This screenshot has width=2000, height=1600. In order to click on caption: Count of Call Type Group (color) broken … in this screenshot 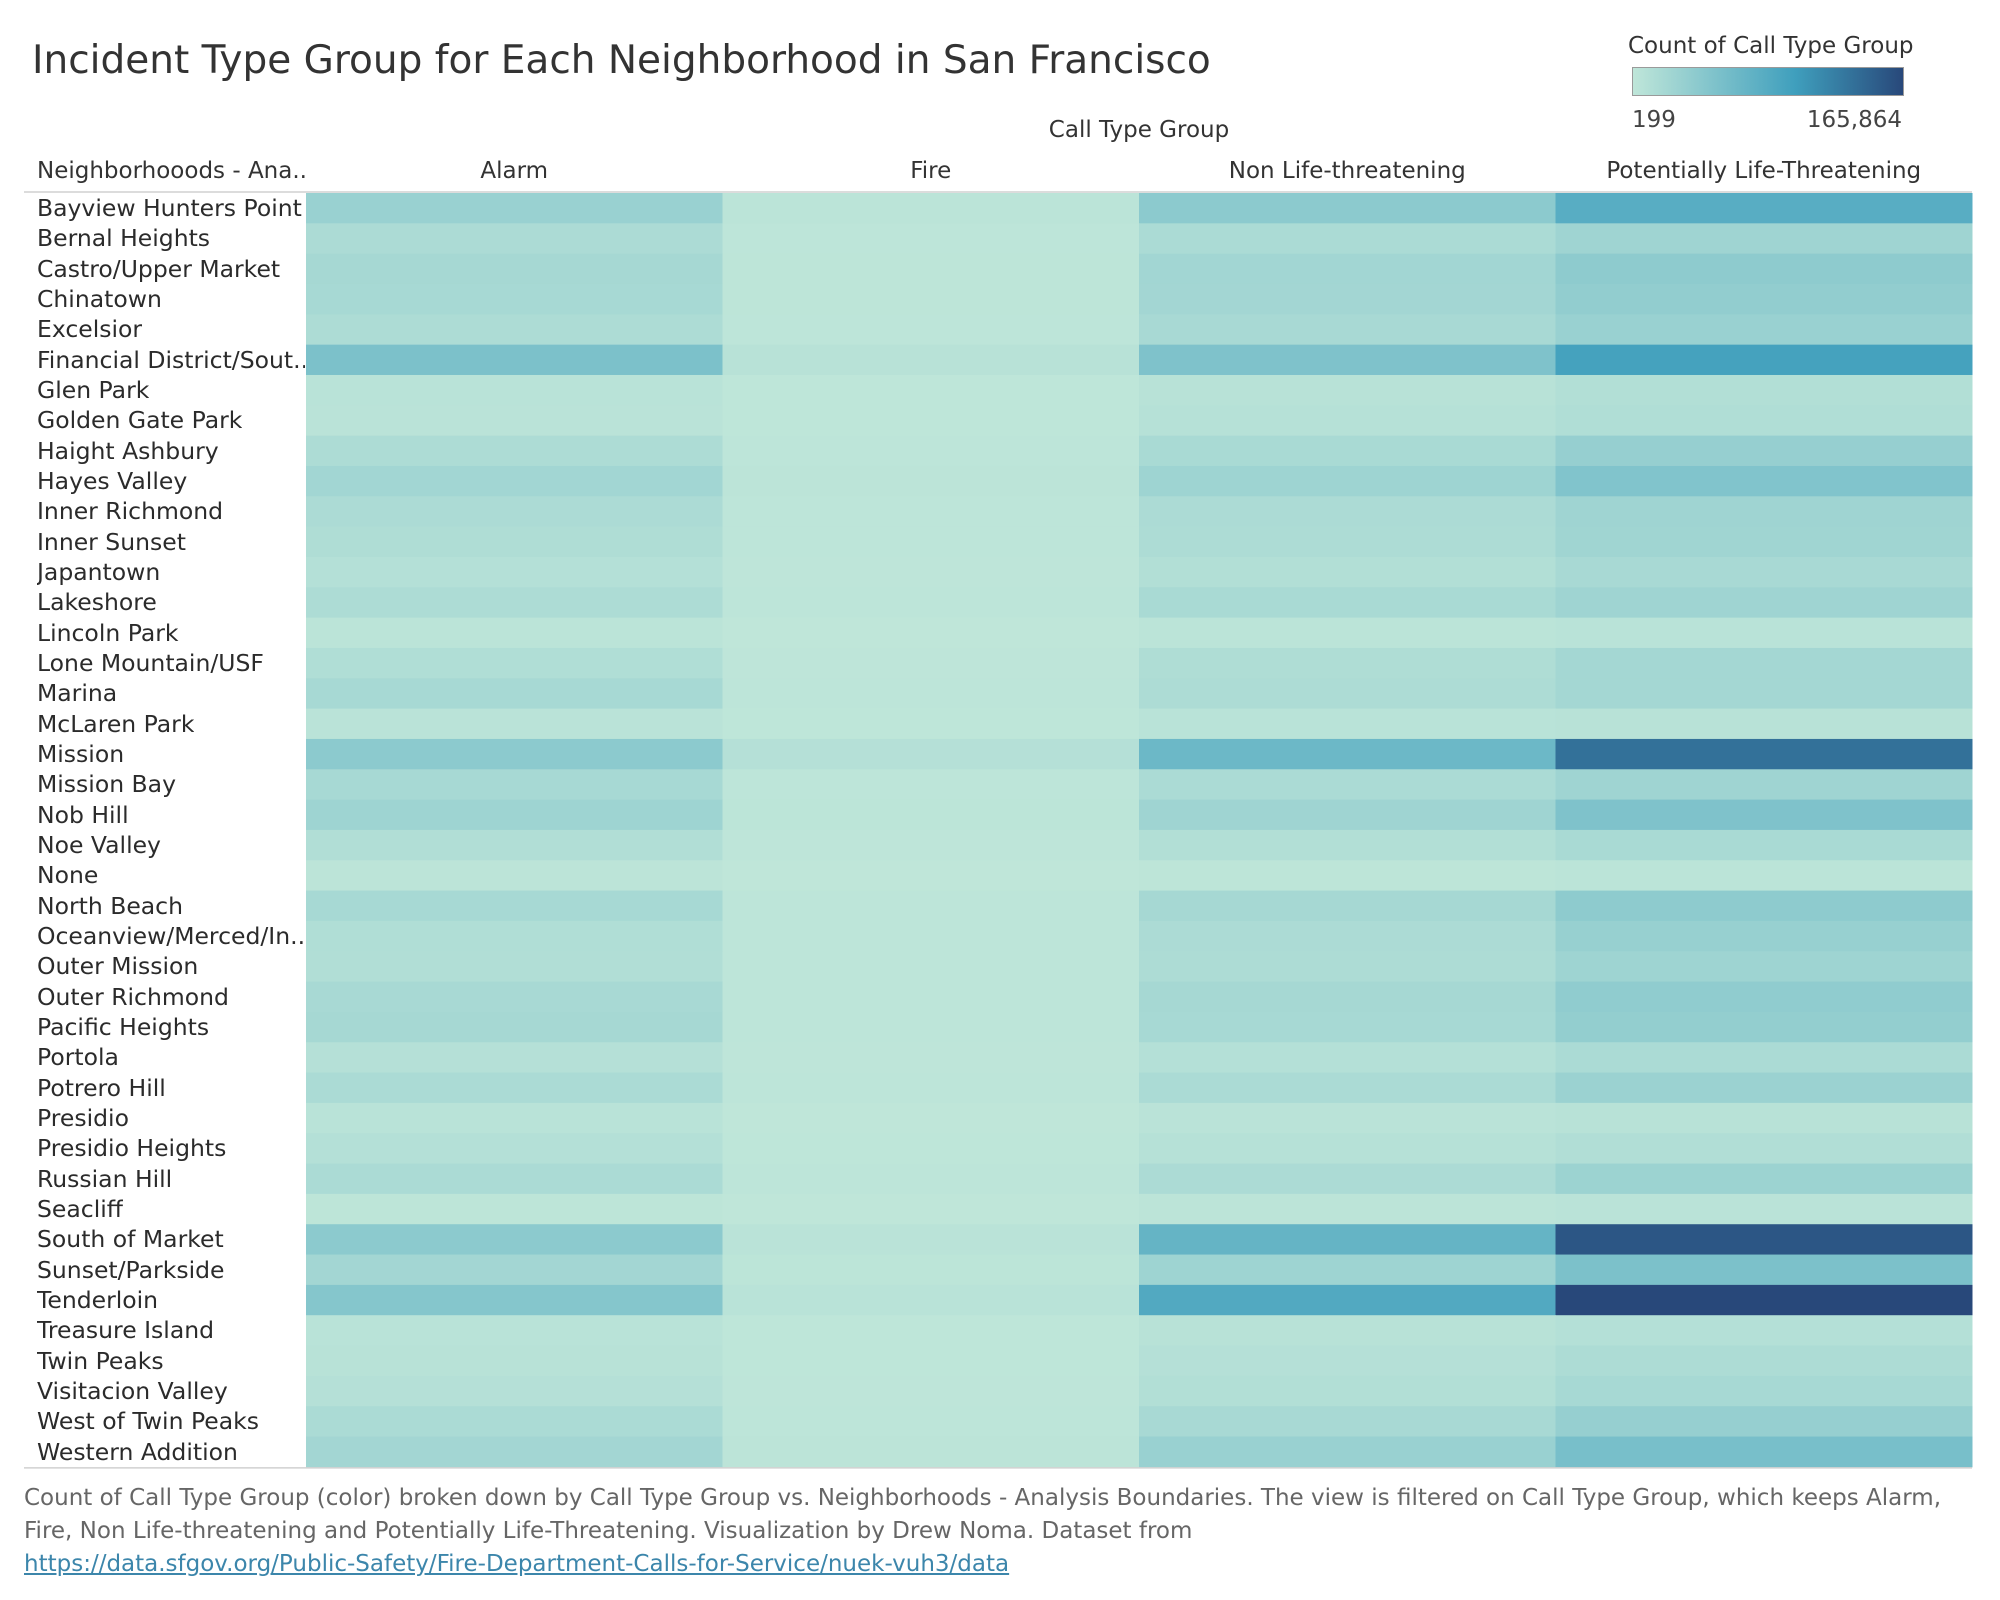, I will do `click(1004, 1531)`.